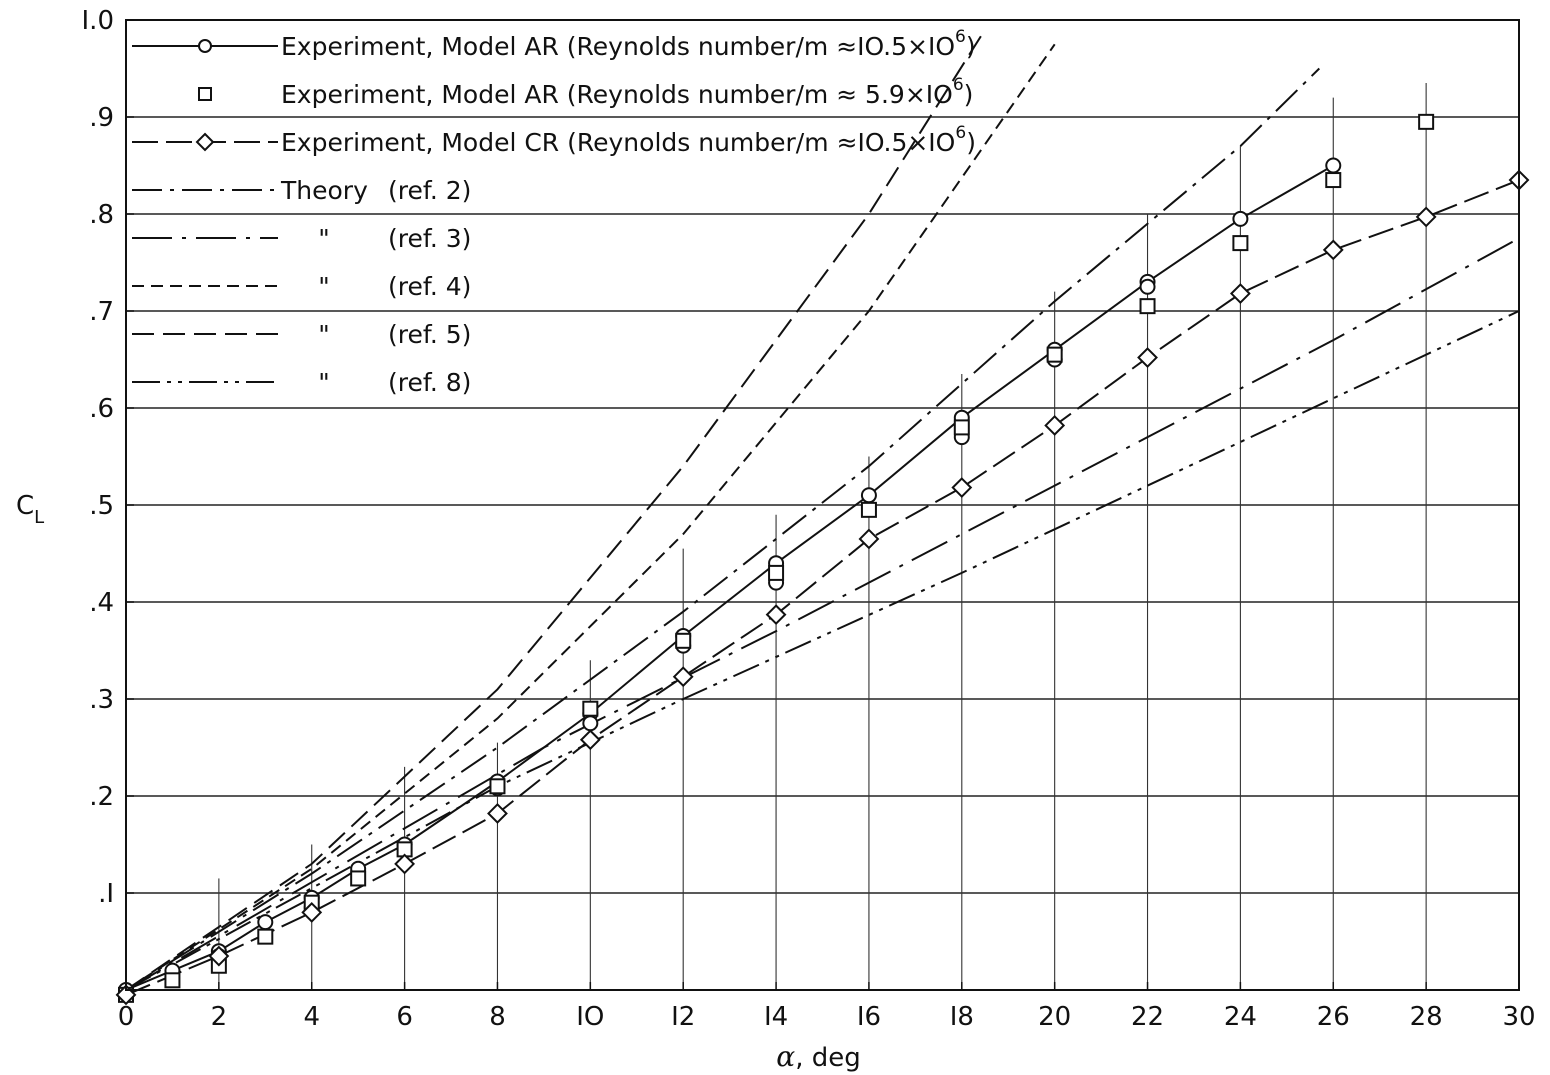 The width and height of the screenshot is (1550, 1075). Describe the element at coordinates (101, 603) in the screenshot. I see `y-tick-label-3: .4` at that location.